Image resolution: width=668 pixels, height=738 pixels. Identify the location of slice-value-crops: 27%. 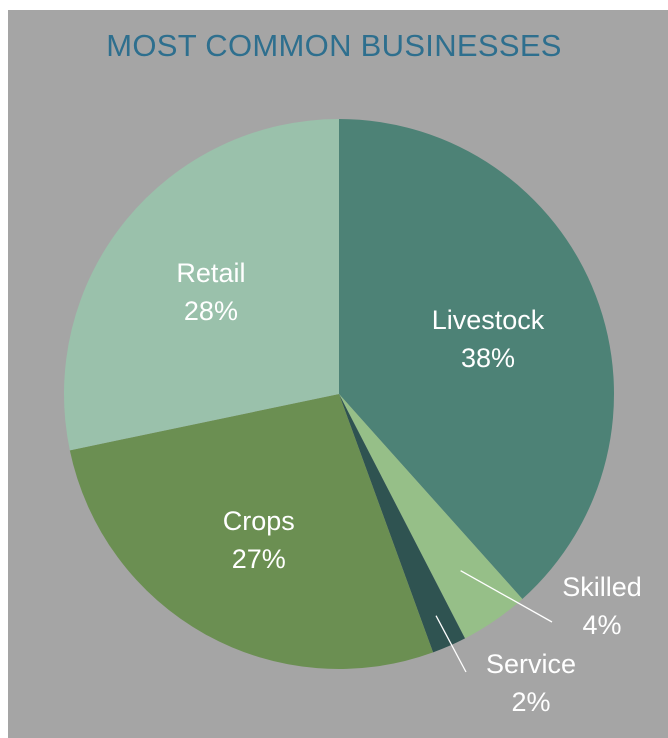
(259, 559).